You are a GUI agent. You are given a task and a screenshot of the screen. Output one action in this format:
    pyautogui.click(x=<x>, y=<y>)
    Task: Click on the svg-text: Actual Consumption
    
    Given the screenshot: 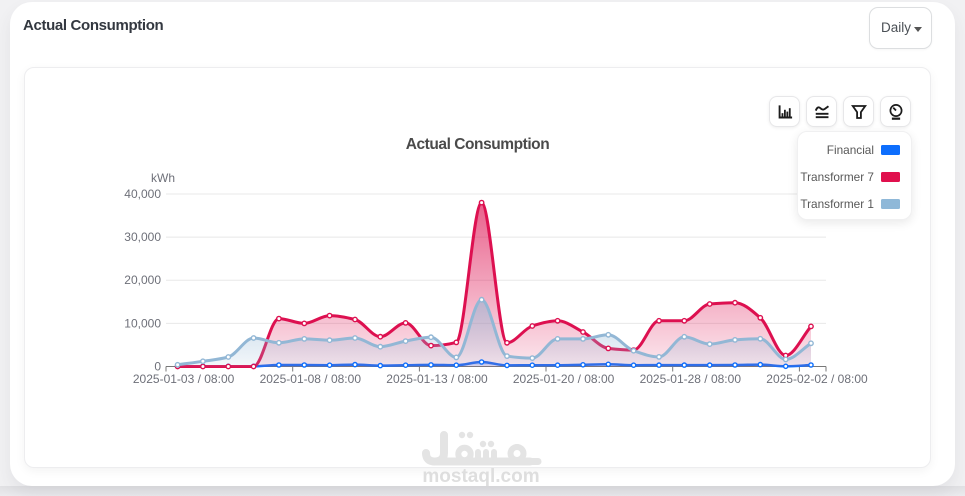 What is the action you would take?
    pyautogui.click(x=477, y=144)
    